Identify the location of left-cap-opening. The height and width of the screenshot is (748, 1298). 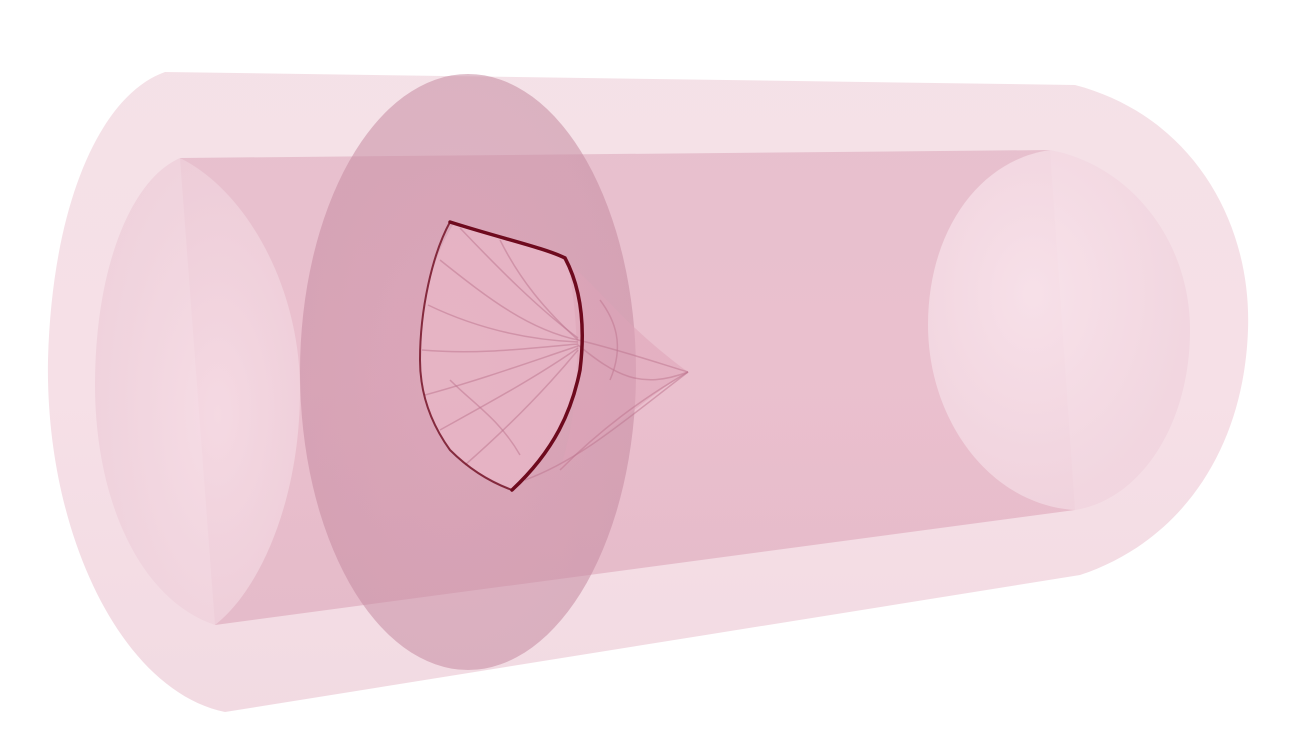
(197, 391).